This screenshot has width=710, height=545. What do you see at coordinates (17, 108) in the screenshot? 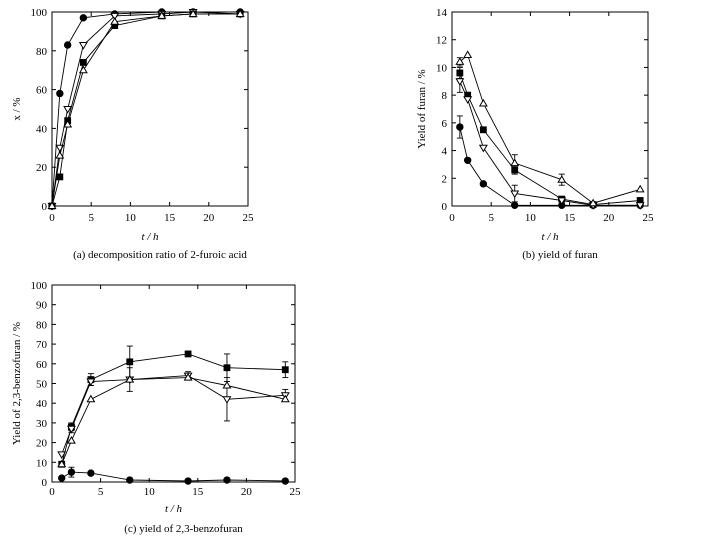
I see `y-axis-label: x / %` at bounding box center [17, 108].